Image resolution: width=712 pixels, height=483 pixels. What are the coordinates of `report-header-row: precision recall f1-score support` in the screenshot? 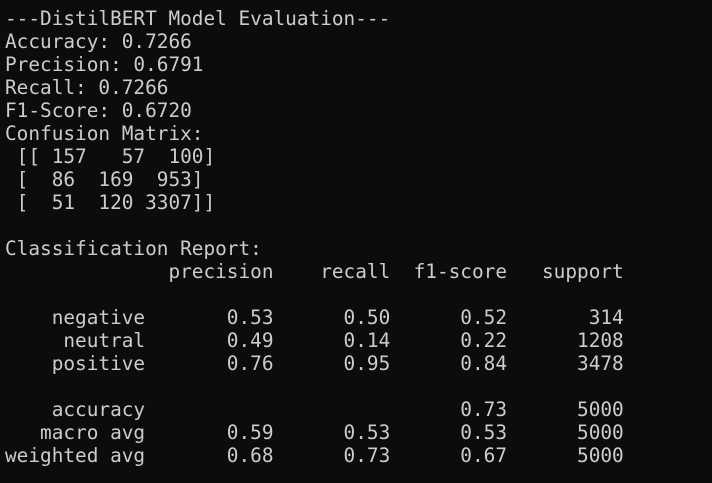 It's located at (314, 271).